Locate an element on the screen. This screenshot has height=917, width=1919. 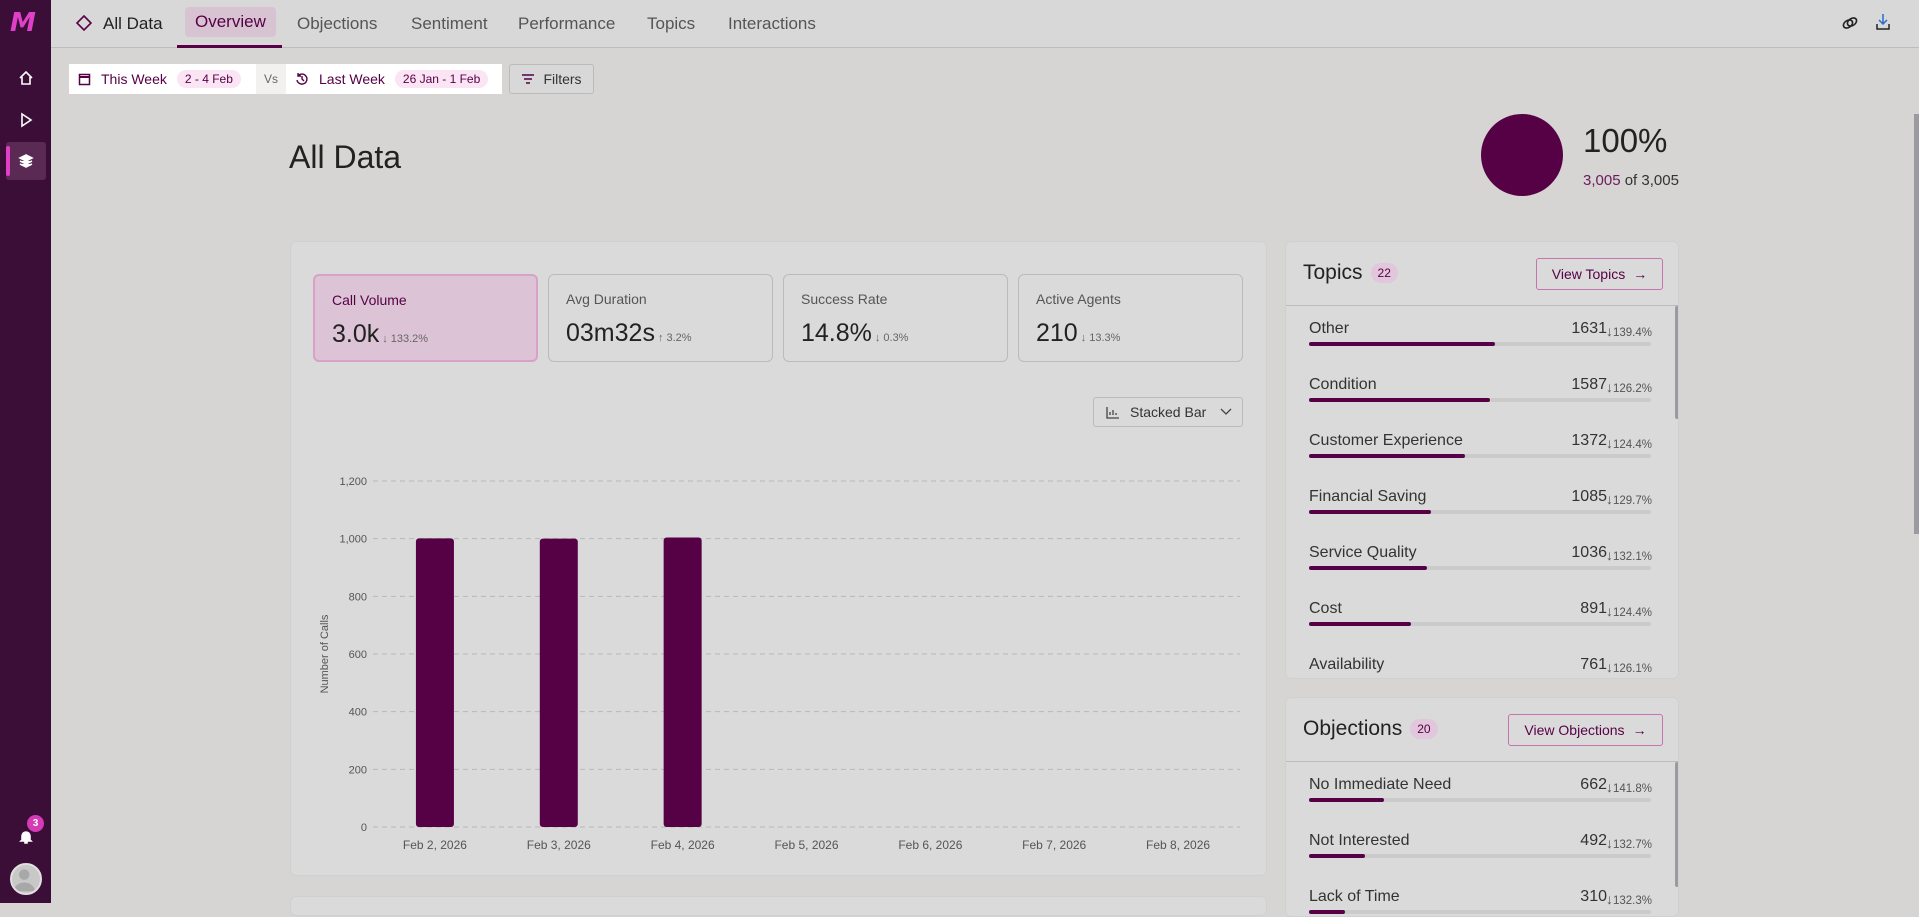
topics-list-item: Other 1631 ↓139.4% is located at coordinates (1480, 353).